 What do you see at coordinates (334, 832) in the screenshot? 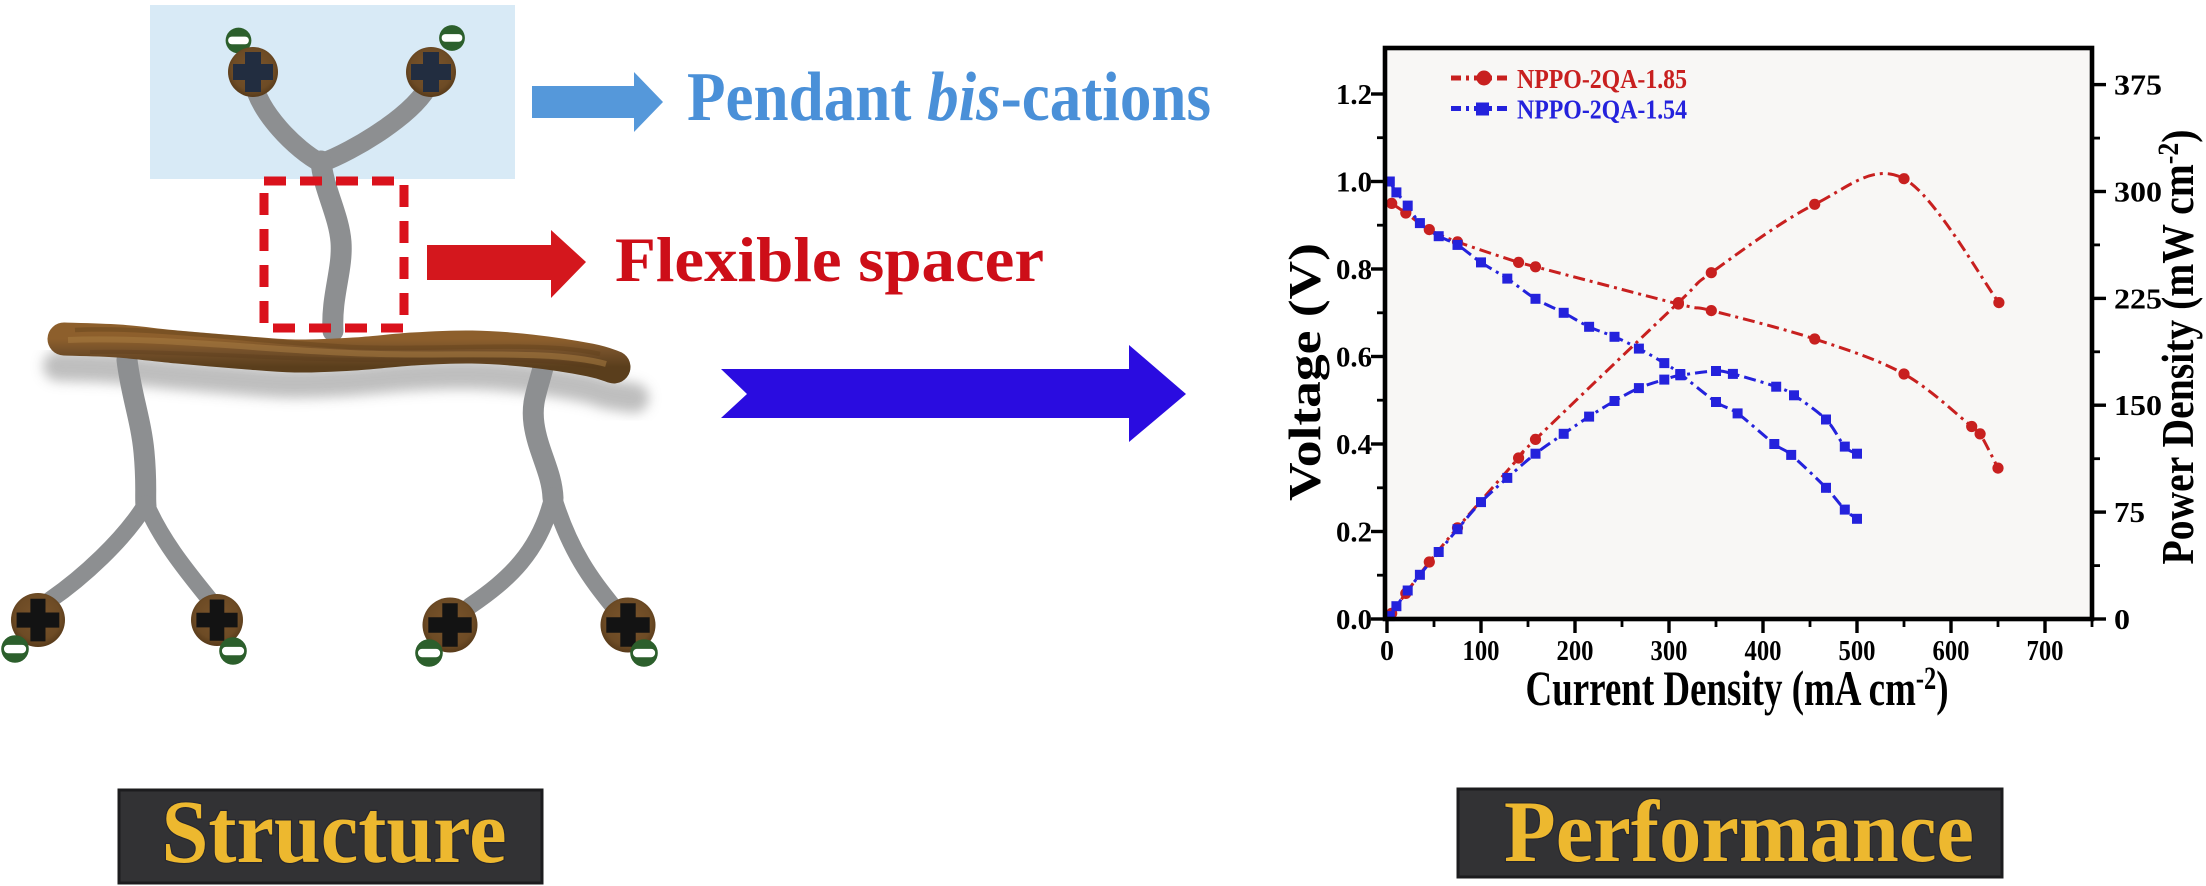
I see `svg-text: Structure` at bounding box center [334, 832].